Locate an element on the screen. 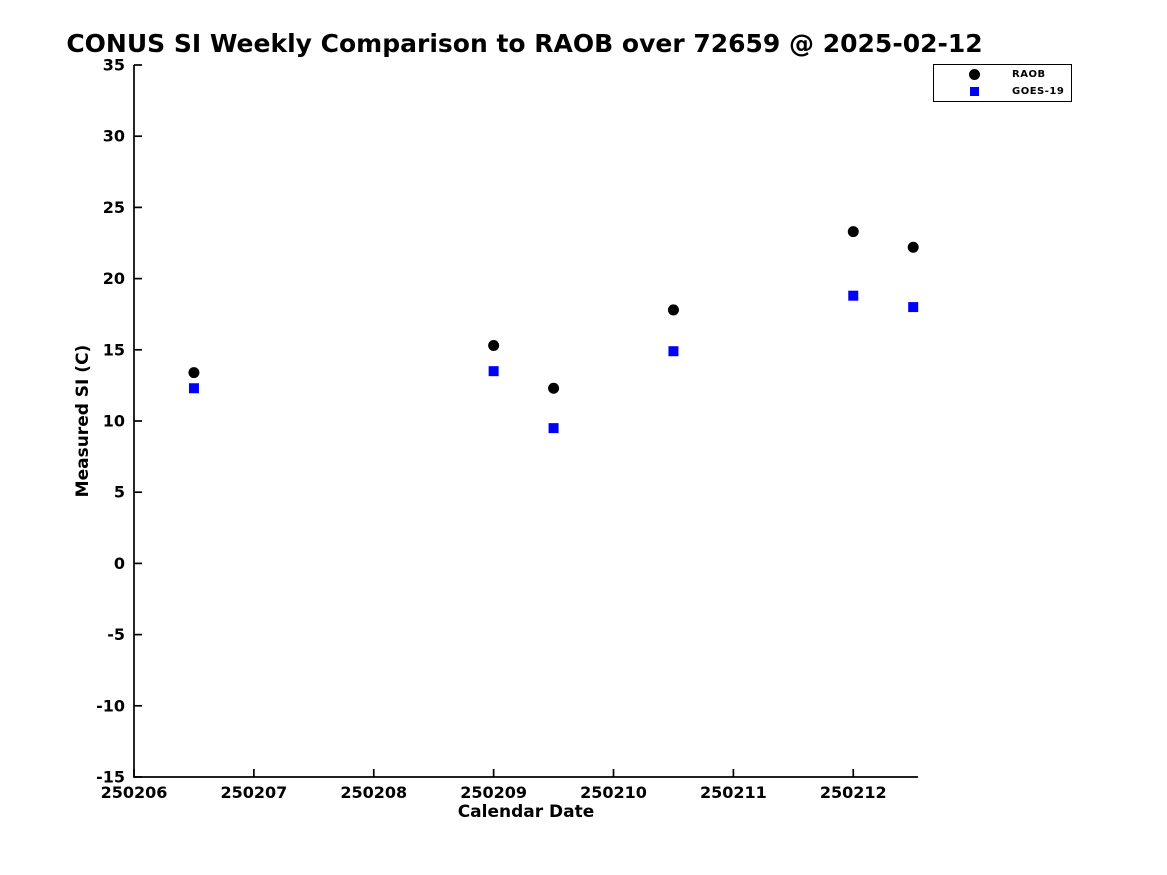 This screenshot has height=875, width=1167. y-tick-label: -5 is located at coordinates (116, 634).